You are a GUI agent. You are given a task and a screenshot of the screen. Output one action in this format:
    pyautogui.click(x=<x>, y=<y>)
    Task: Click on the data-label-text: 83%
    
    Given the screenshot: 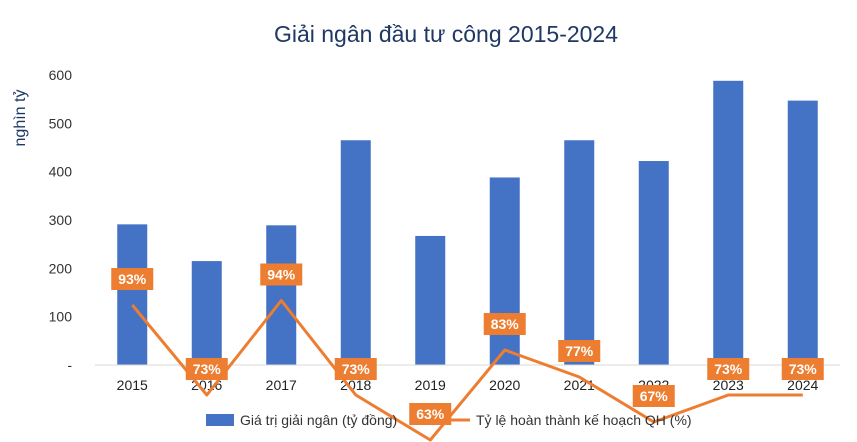 What is the action you would take?
    pyautogui.click(x=505, y=324)
    